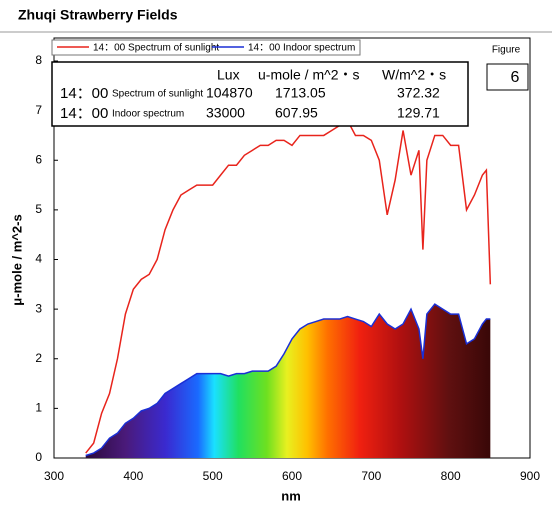 Image resolution: width=552 pixels, height=521 pixels. I want to click on figure-label: Figure, so click(506, 50).